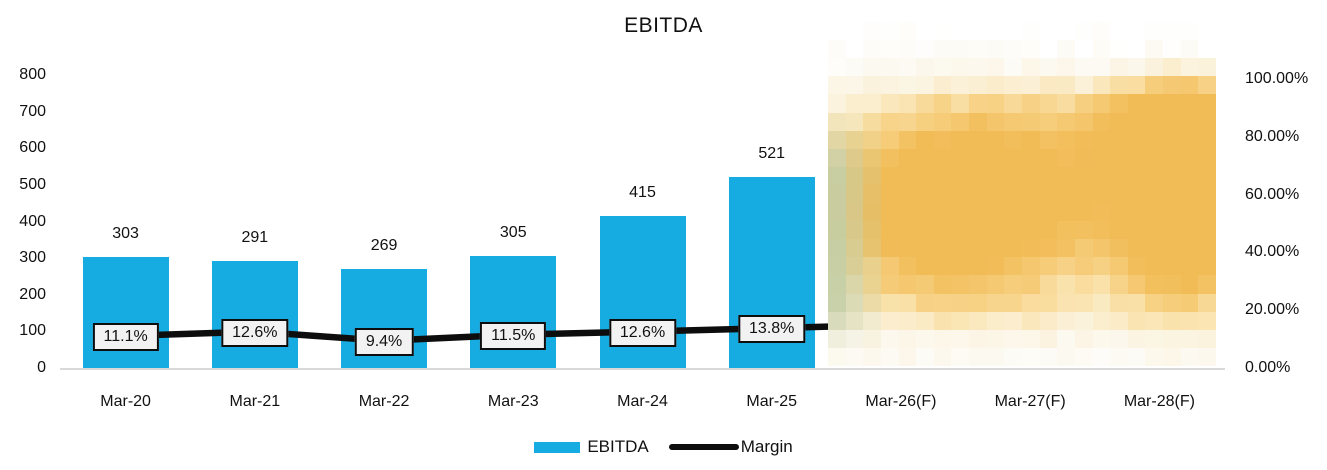 This screenshot has height=470, width=1327. I want to click on right-axis-tick: 0.00%, so click(1268, 367).